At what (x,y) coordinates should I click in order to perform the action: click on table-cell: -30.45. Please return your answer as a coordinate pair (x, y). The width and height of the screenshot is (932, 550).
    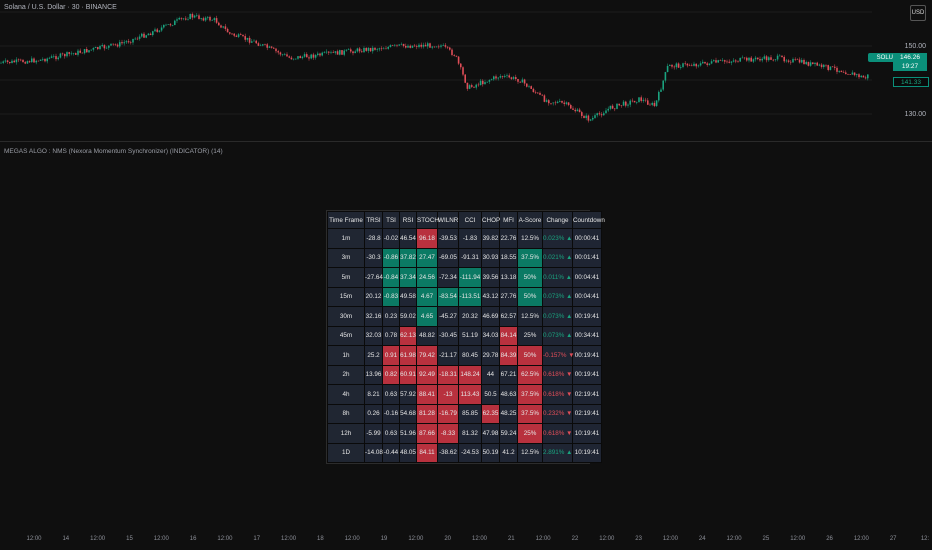
    Looking at the image, I should click on (448, 335).